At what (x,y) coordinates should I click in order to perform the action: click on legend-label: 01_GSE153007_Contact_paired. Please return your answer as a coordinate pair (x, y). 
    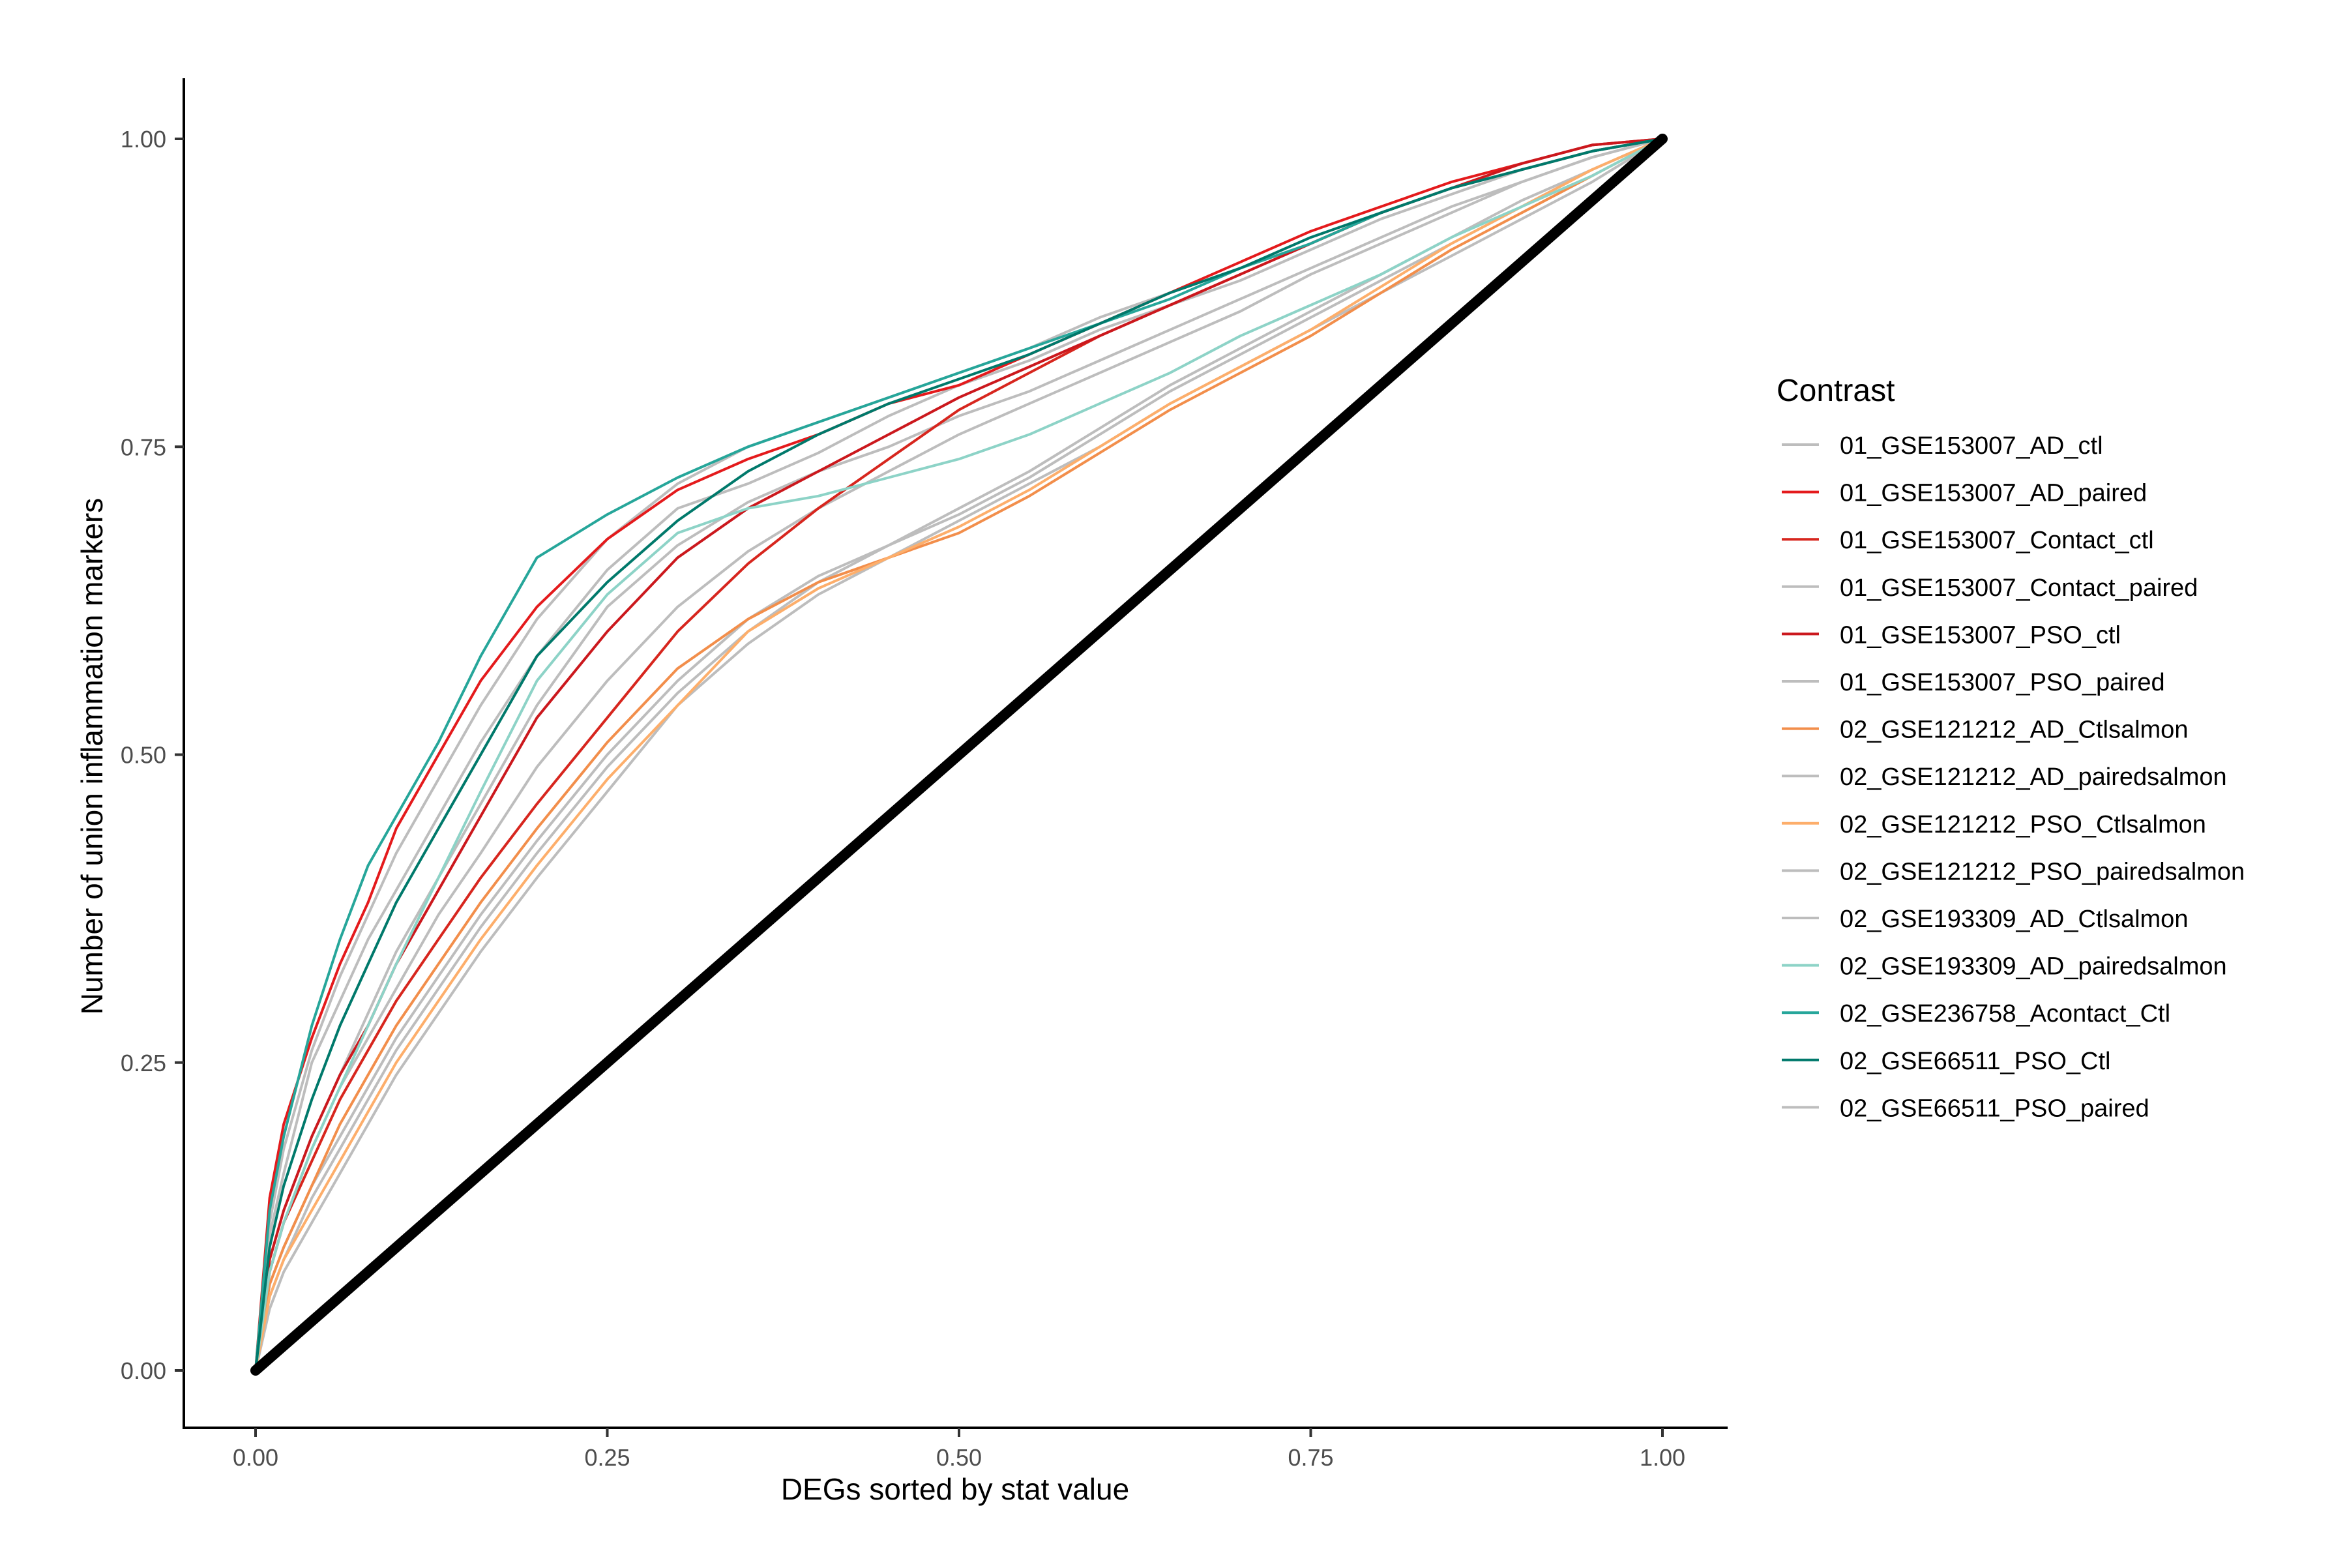
    Looking at the image, I should click on (2019, 588).